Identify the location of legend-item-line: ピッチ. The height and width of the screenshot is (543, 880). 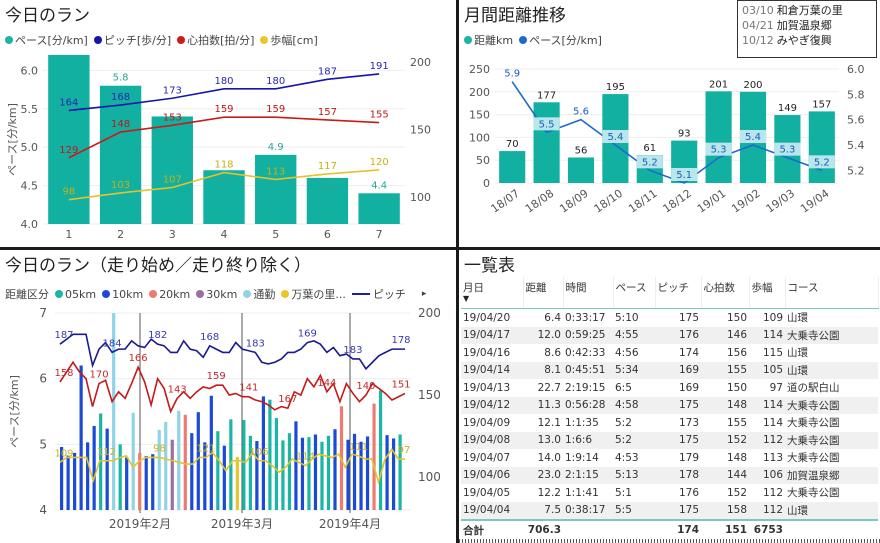
(378, 294).